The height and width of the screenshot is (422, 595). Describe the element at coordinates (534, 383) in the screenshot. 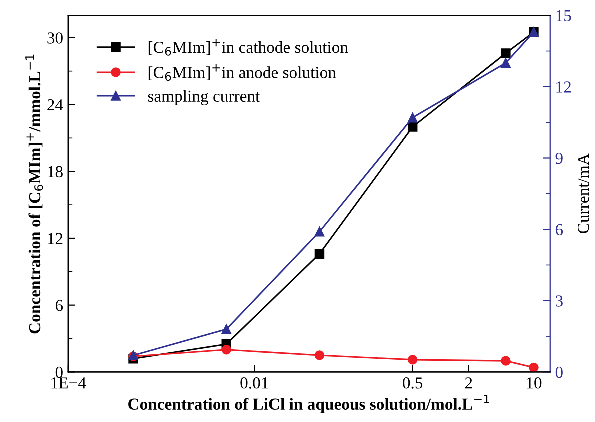

I see `x-tick-label: 10` at that location.